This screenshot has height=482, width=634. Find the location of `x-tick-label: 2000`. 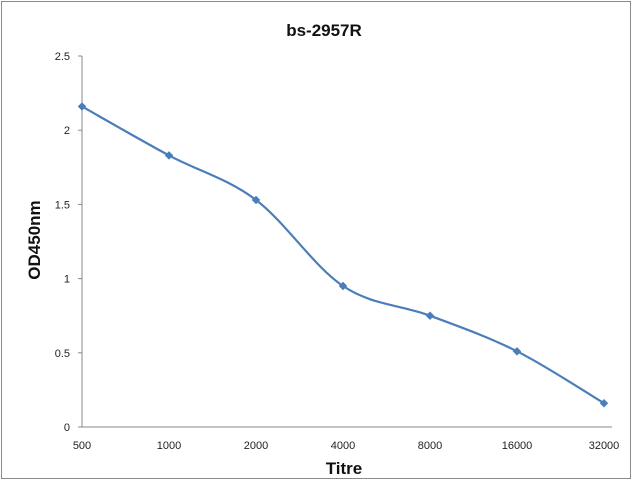

x-tick-label: 2000 is located at coordinates (256, 446).